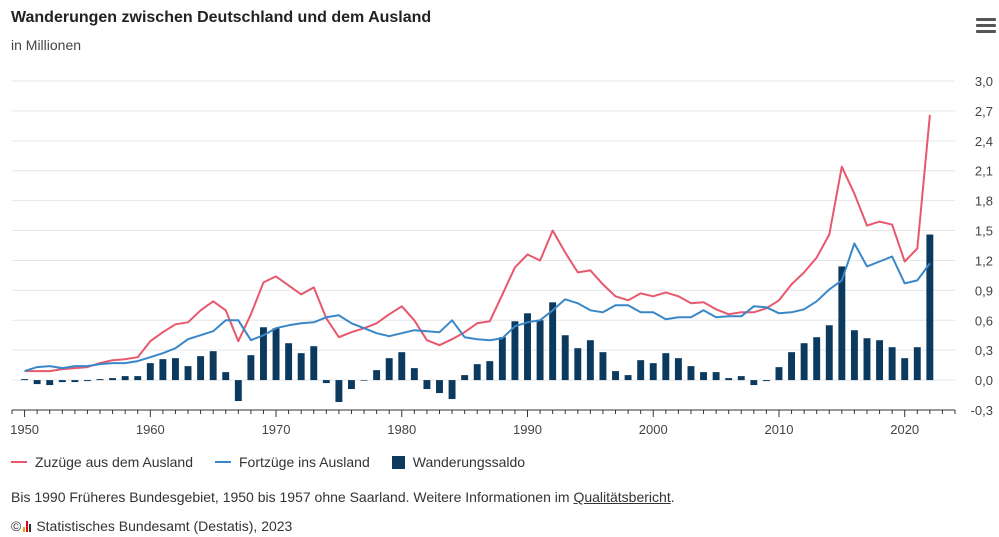  I want to click on hamburger-menu-icon, so click(986, 26).